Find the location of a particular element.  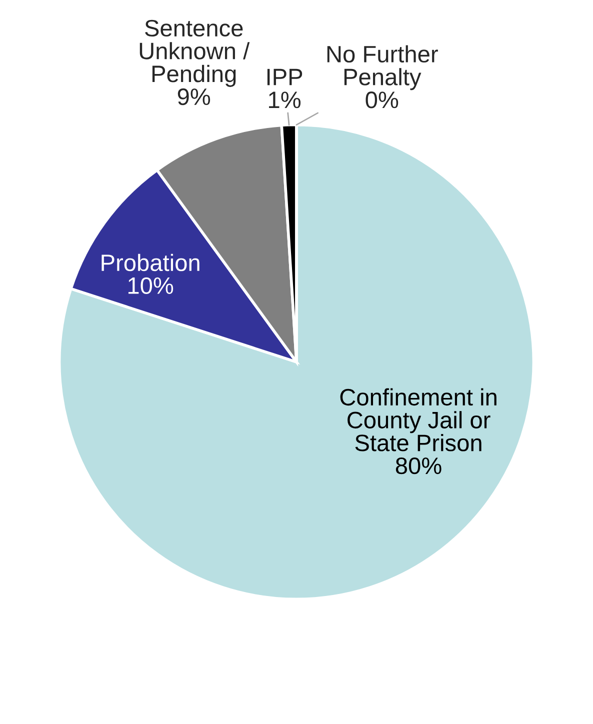

category-label: No Further Penalty is located at coordinates (382, 67).